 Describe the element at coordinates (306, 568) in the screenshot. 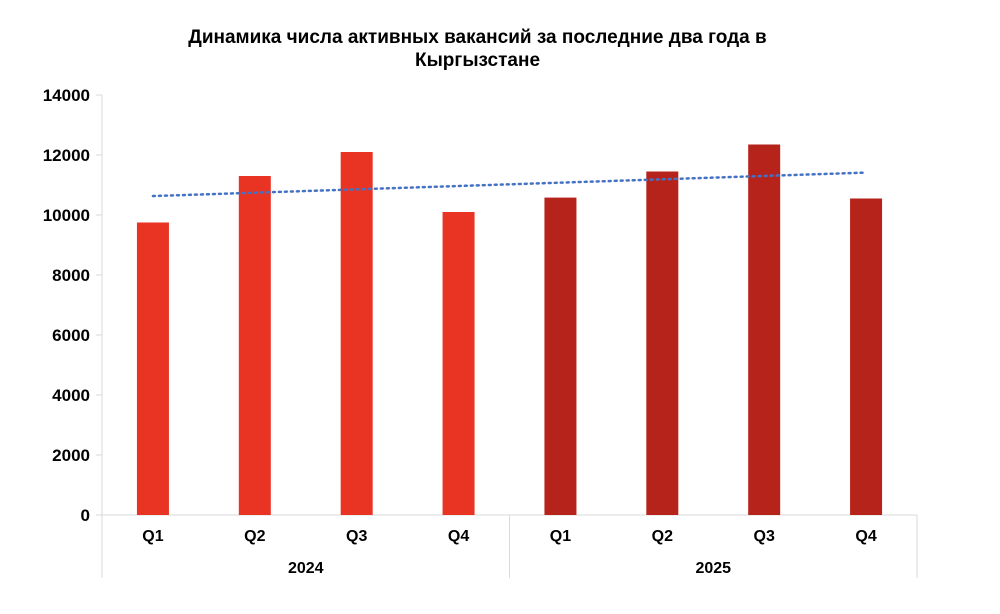

I see `x-group-label: 2024` at that location.